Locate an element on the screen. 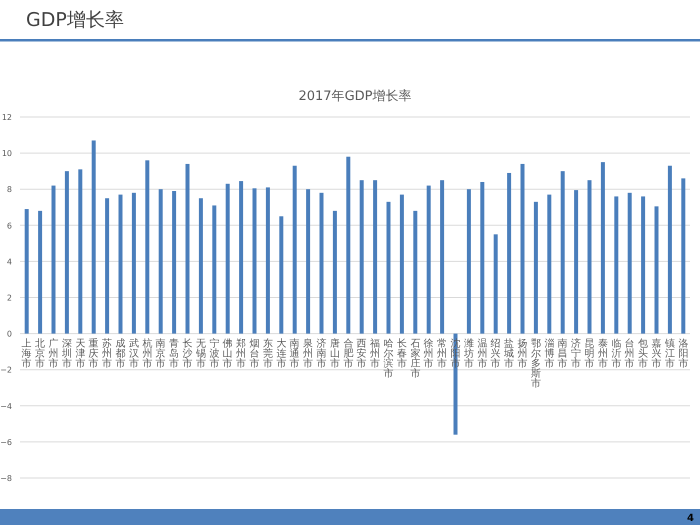  x-tick-label: 广州市 is located at coordinates (53, 354).